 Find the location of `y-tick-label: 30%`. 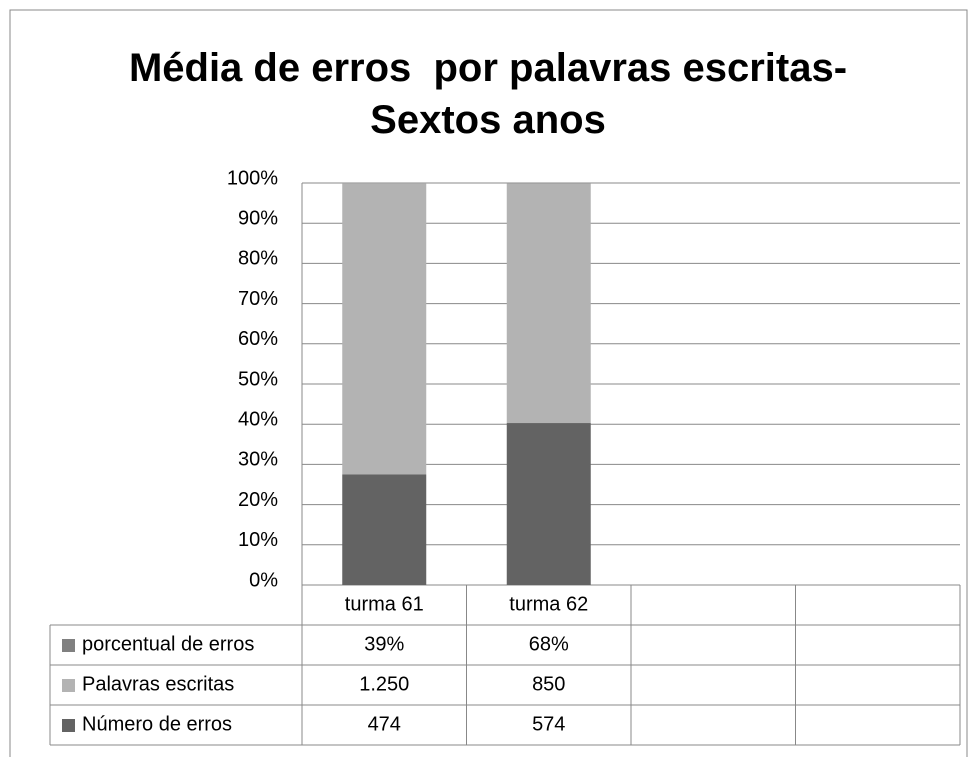

y-tick-label: 30% is located at coordinates (258, 460).